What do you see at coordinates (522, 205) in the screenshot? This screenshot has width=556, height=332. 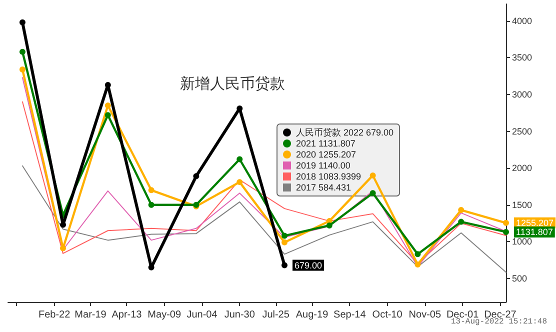 I see `y-tick-label: 1500` at bounding box center [522, 205].